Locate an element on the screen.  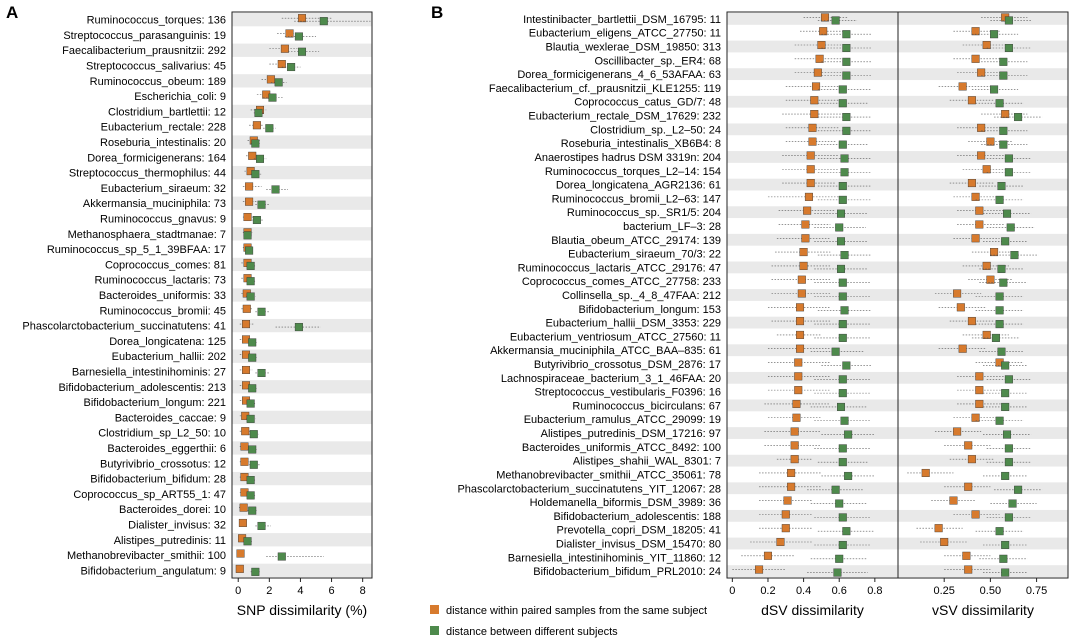
panel-b-dsv-category-label: Dialister_invisus_DSM_15470: 80 is located at coordinates (638, 544).